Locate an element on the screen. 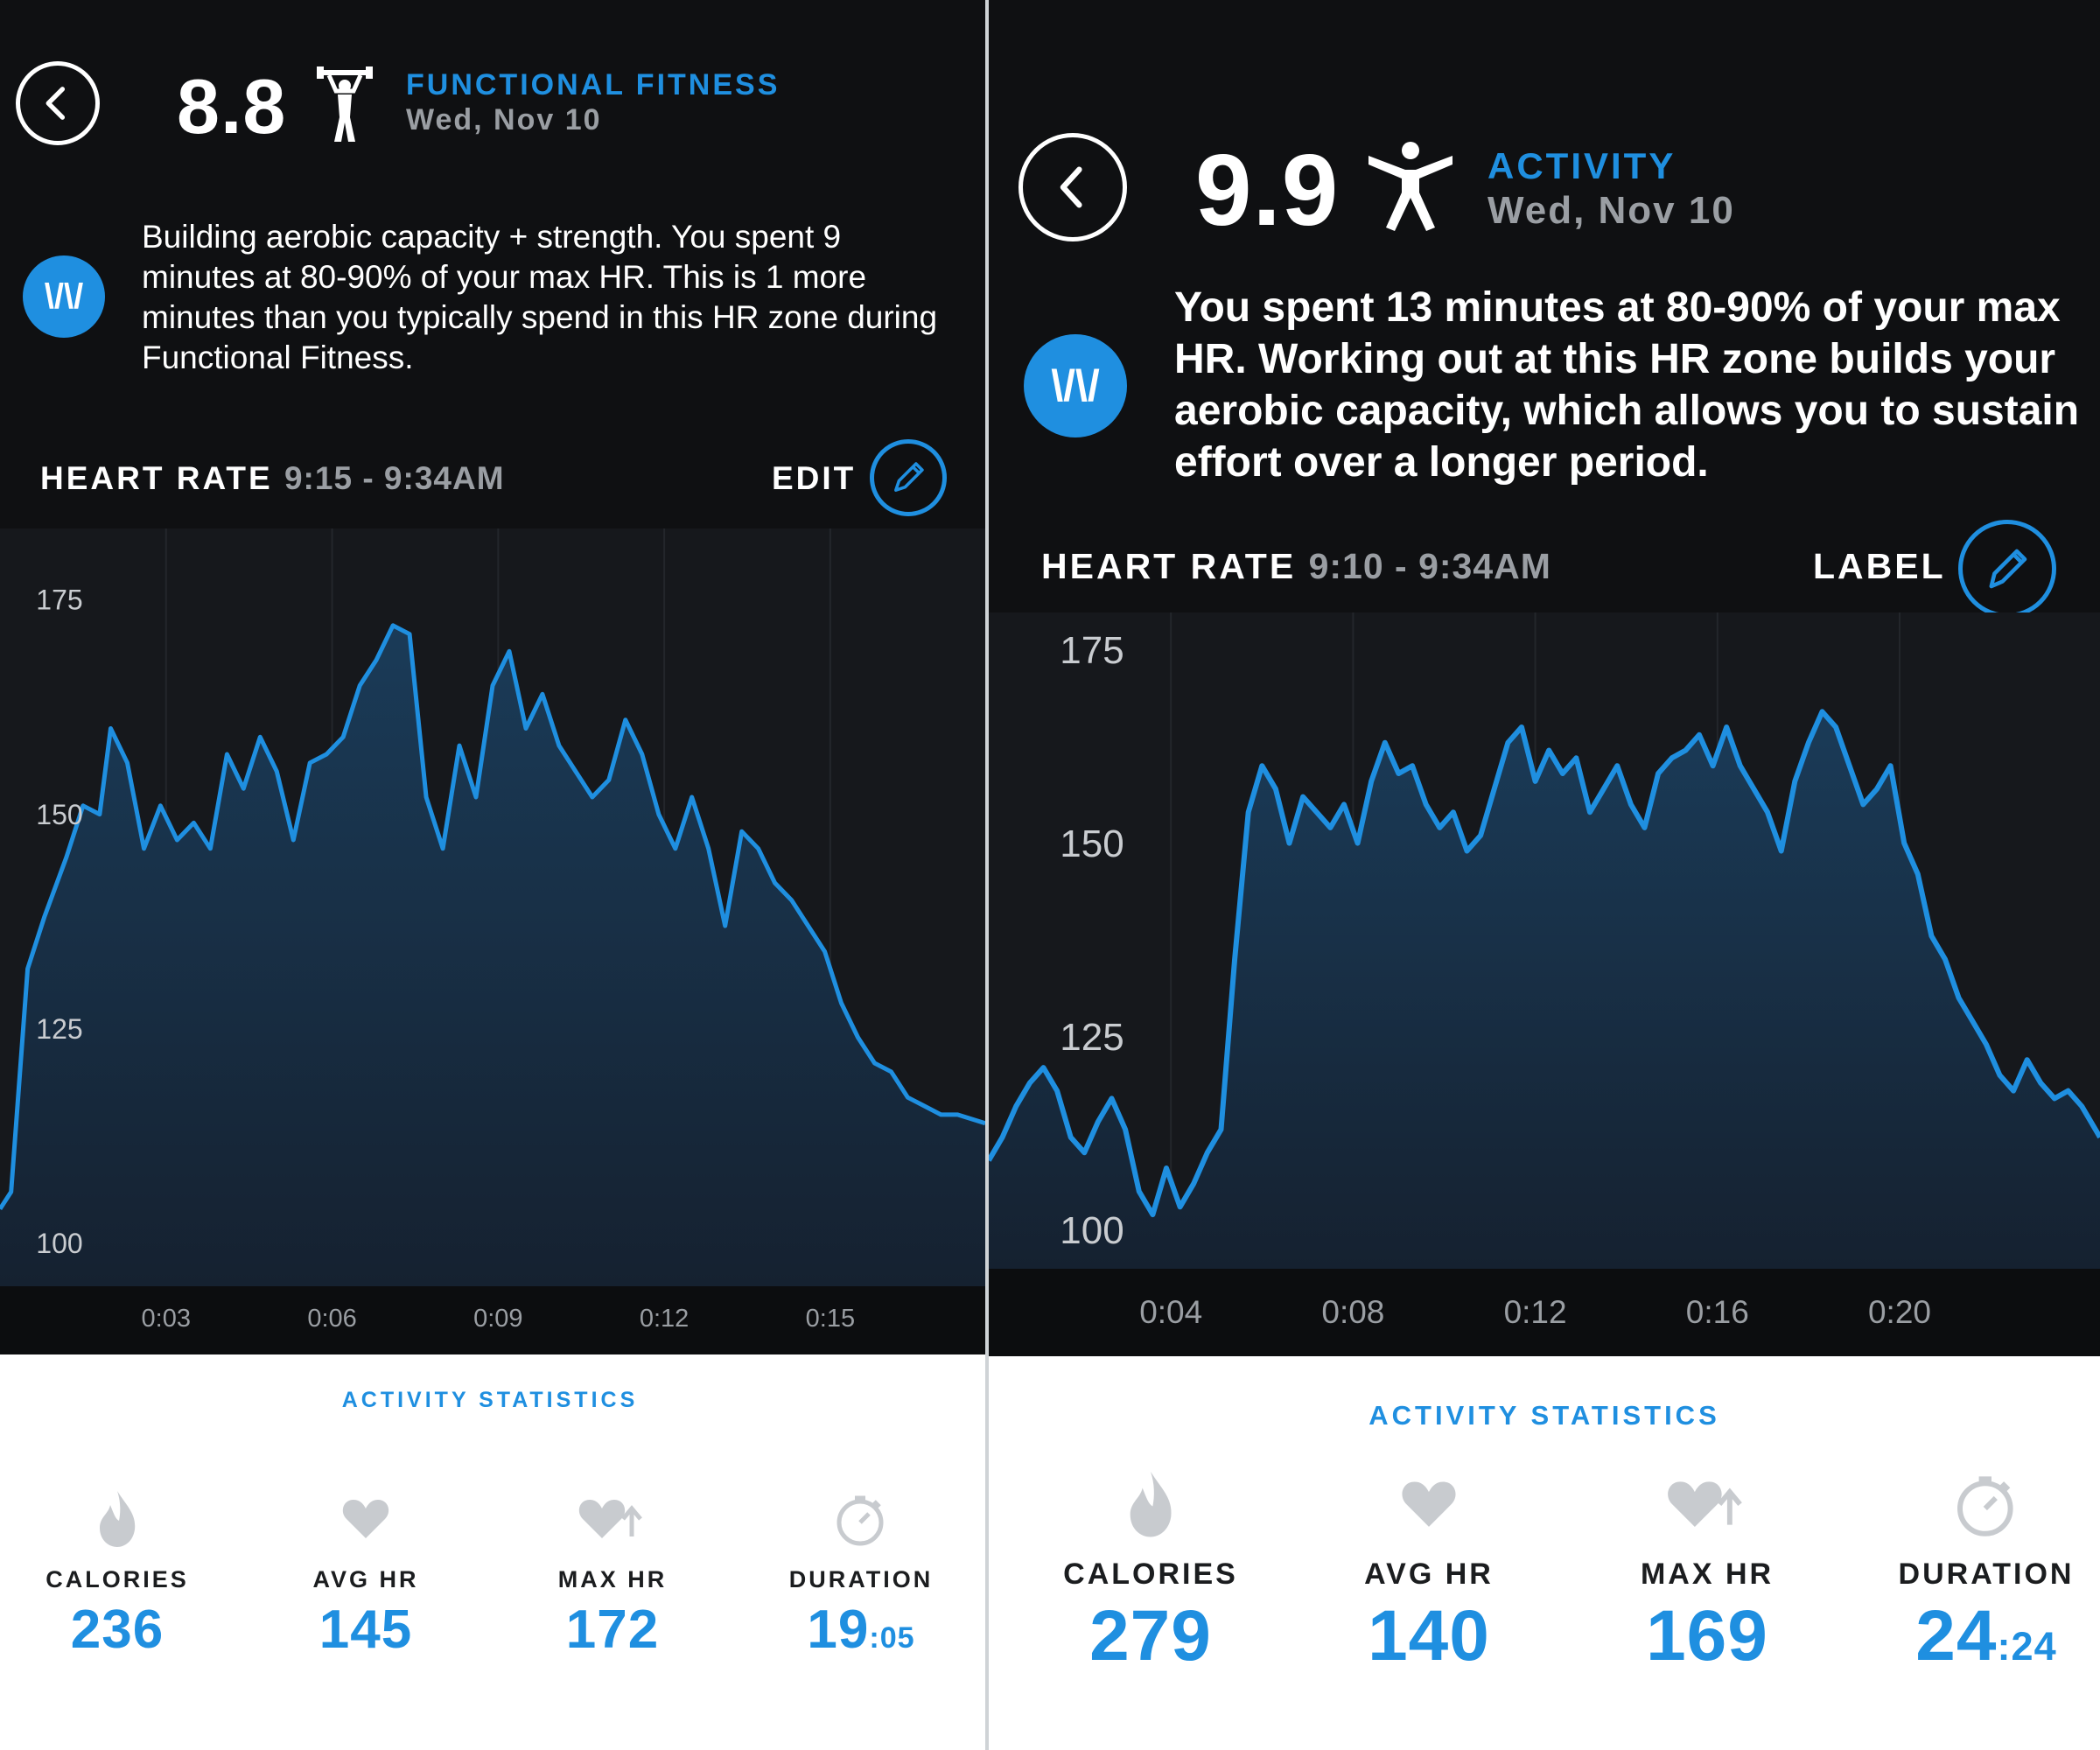 Image resolution: width=2100 pixels, height=1750 pixels. stat-max-hr: MAX HR 169 is located at coordinates (1707, 1571).